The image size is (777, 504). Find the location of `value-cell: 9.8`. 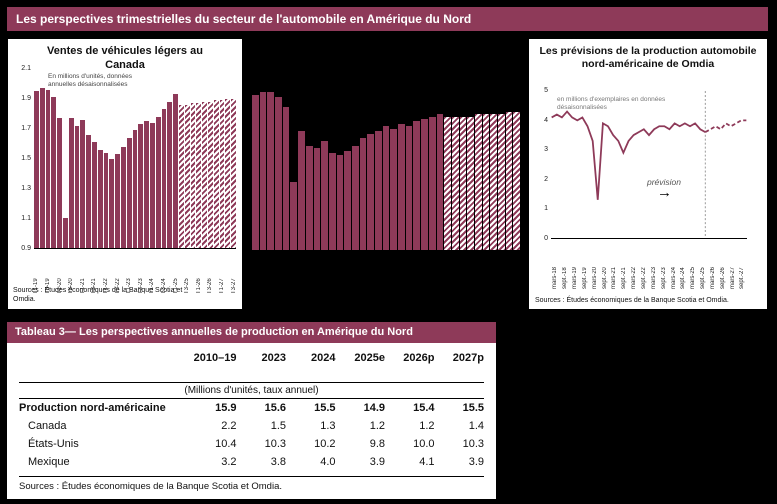

value-cell: 9.8 is located at coordinates (377, 444).